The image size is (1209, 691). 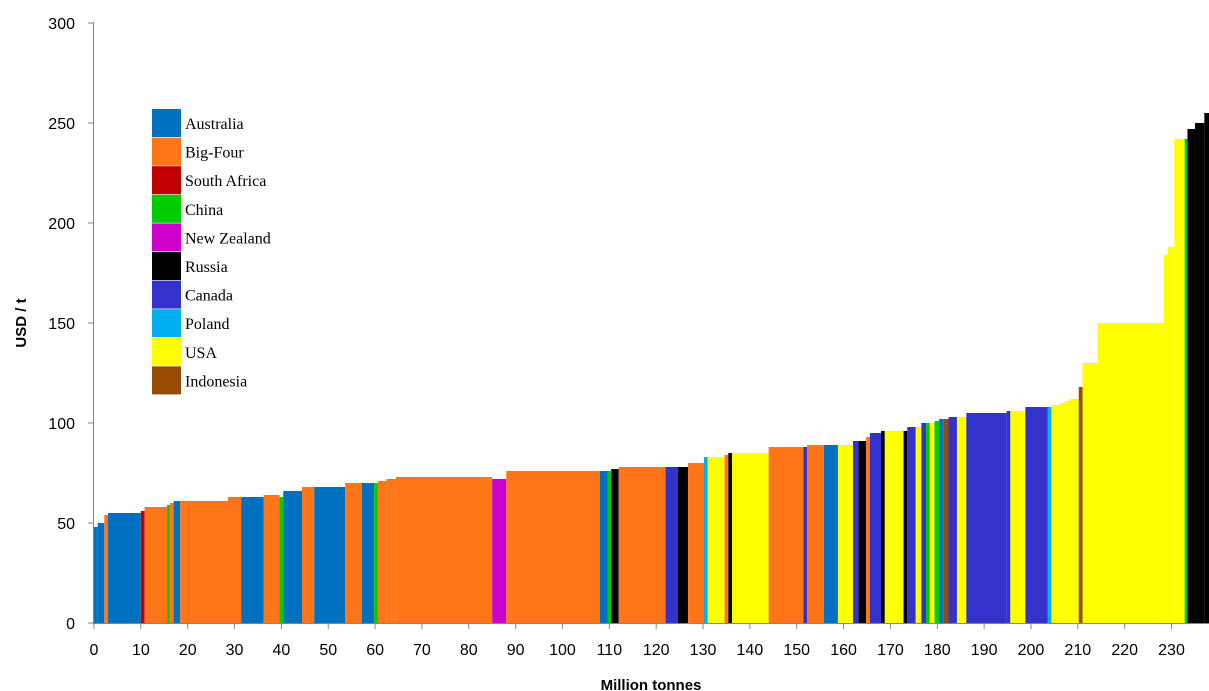 I want to click on x-tick-label: 160, so click(x=843, y=650).